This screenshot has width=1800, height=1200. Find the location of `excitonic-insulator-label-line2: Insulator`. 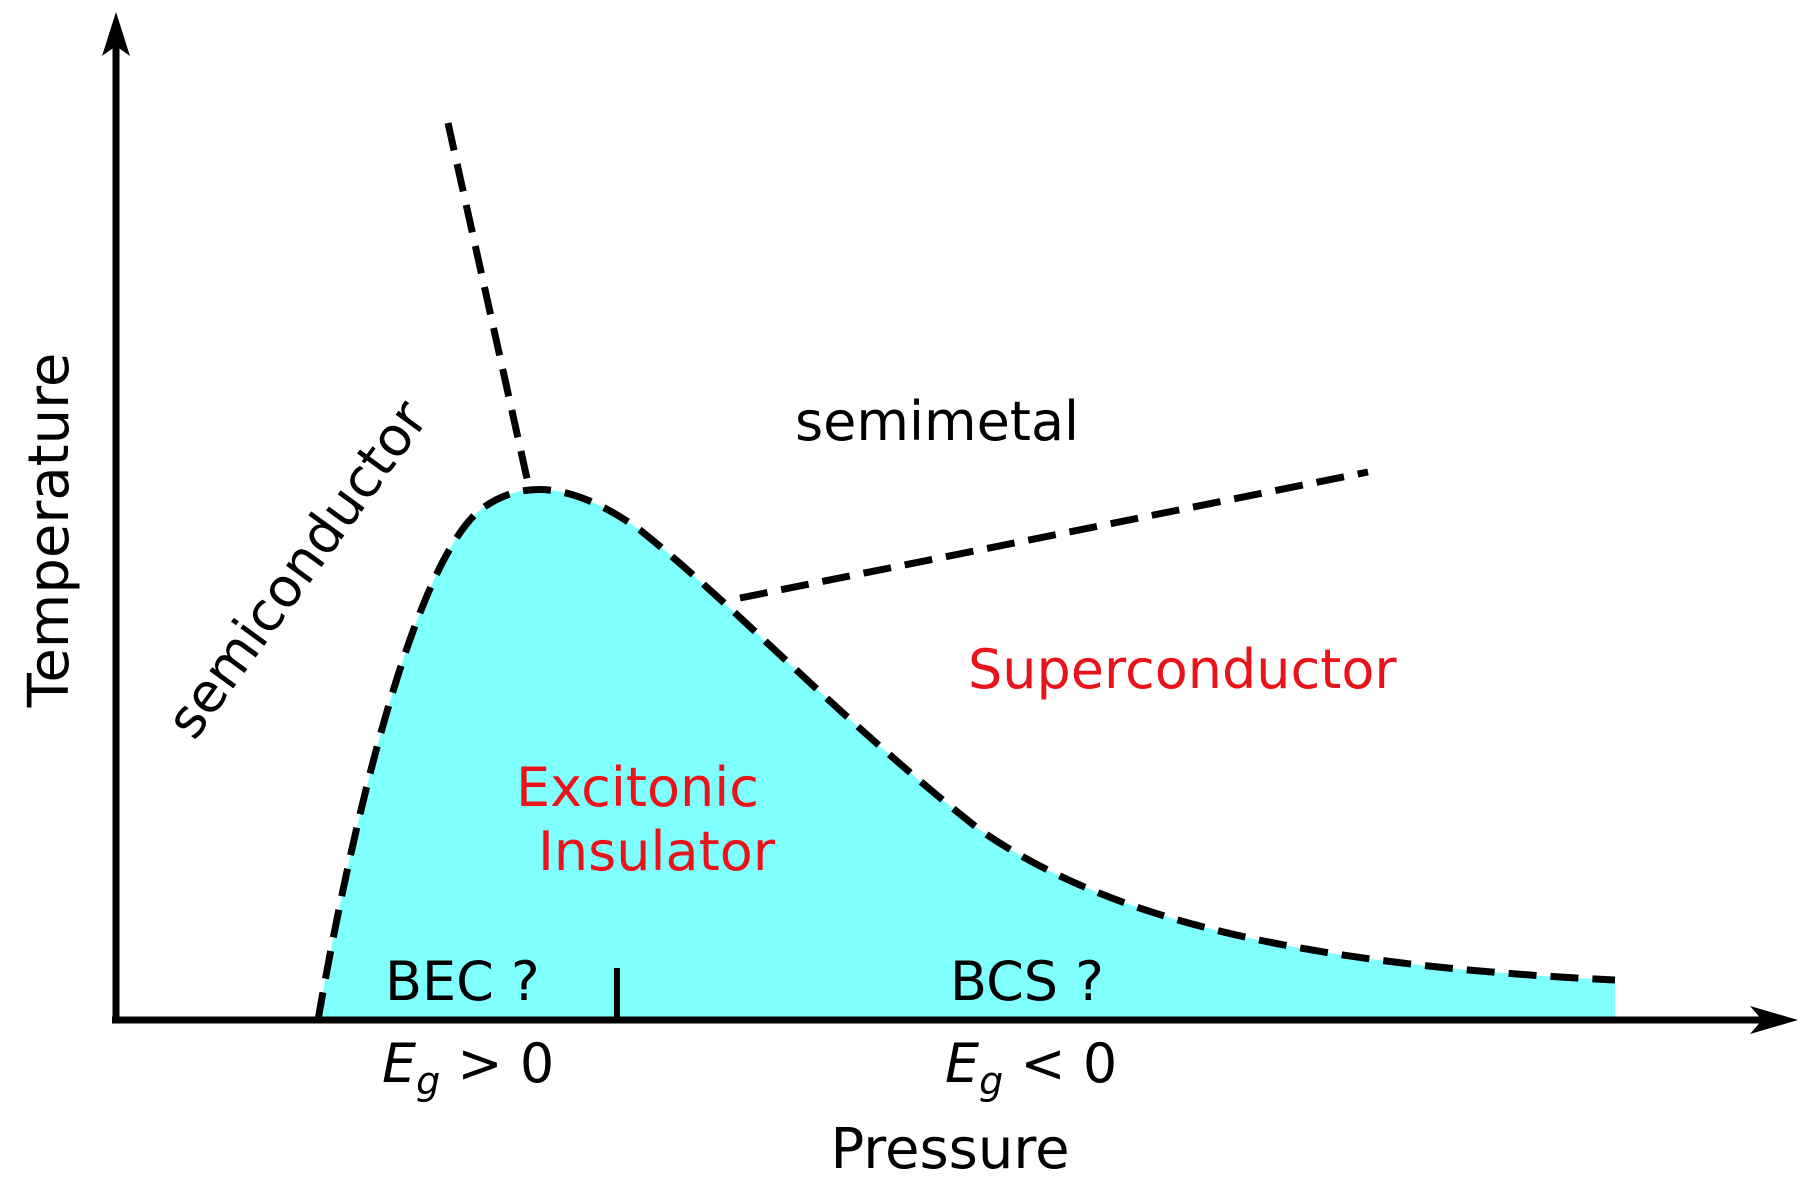

excitonic-insulator-label-line2: Insulator is located at coordinates (657, 851).